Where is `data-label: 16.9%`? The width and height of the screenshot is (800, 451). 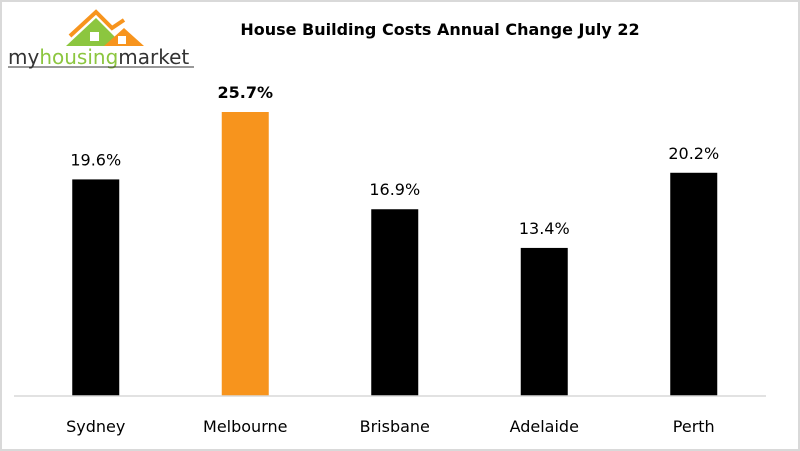 data-label: 16.9% is located at coordinates (394, 189).